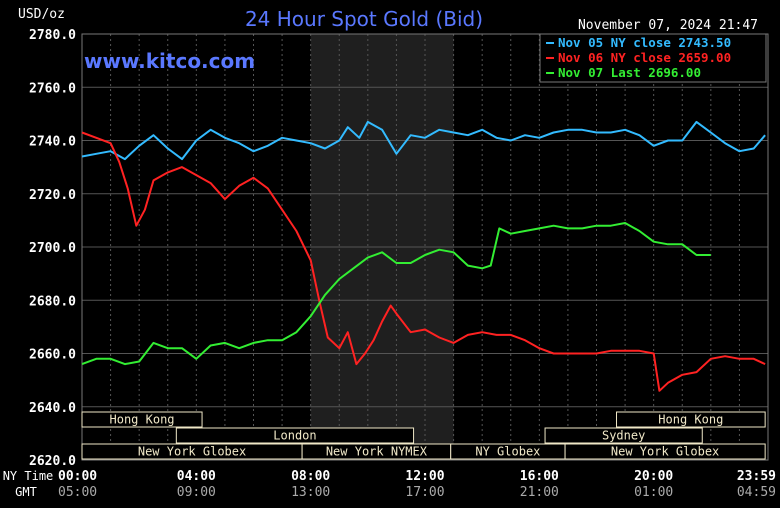 This screenshot has width=780, height=508. I want to click on session-label: London, so click(294, 436).